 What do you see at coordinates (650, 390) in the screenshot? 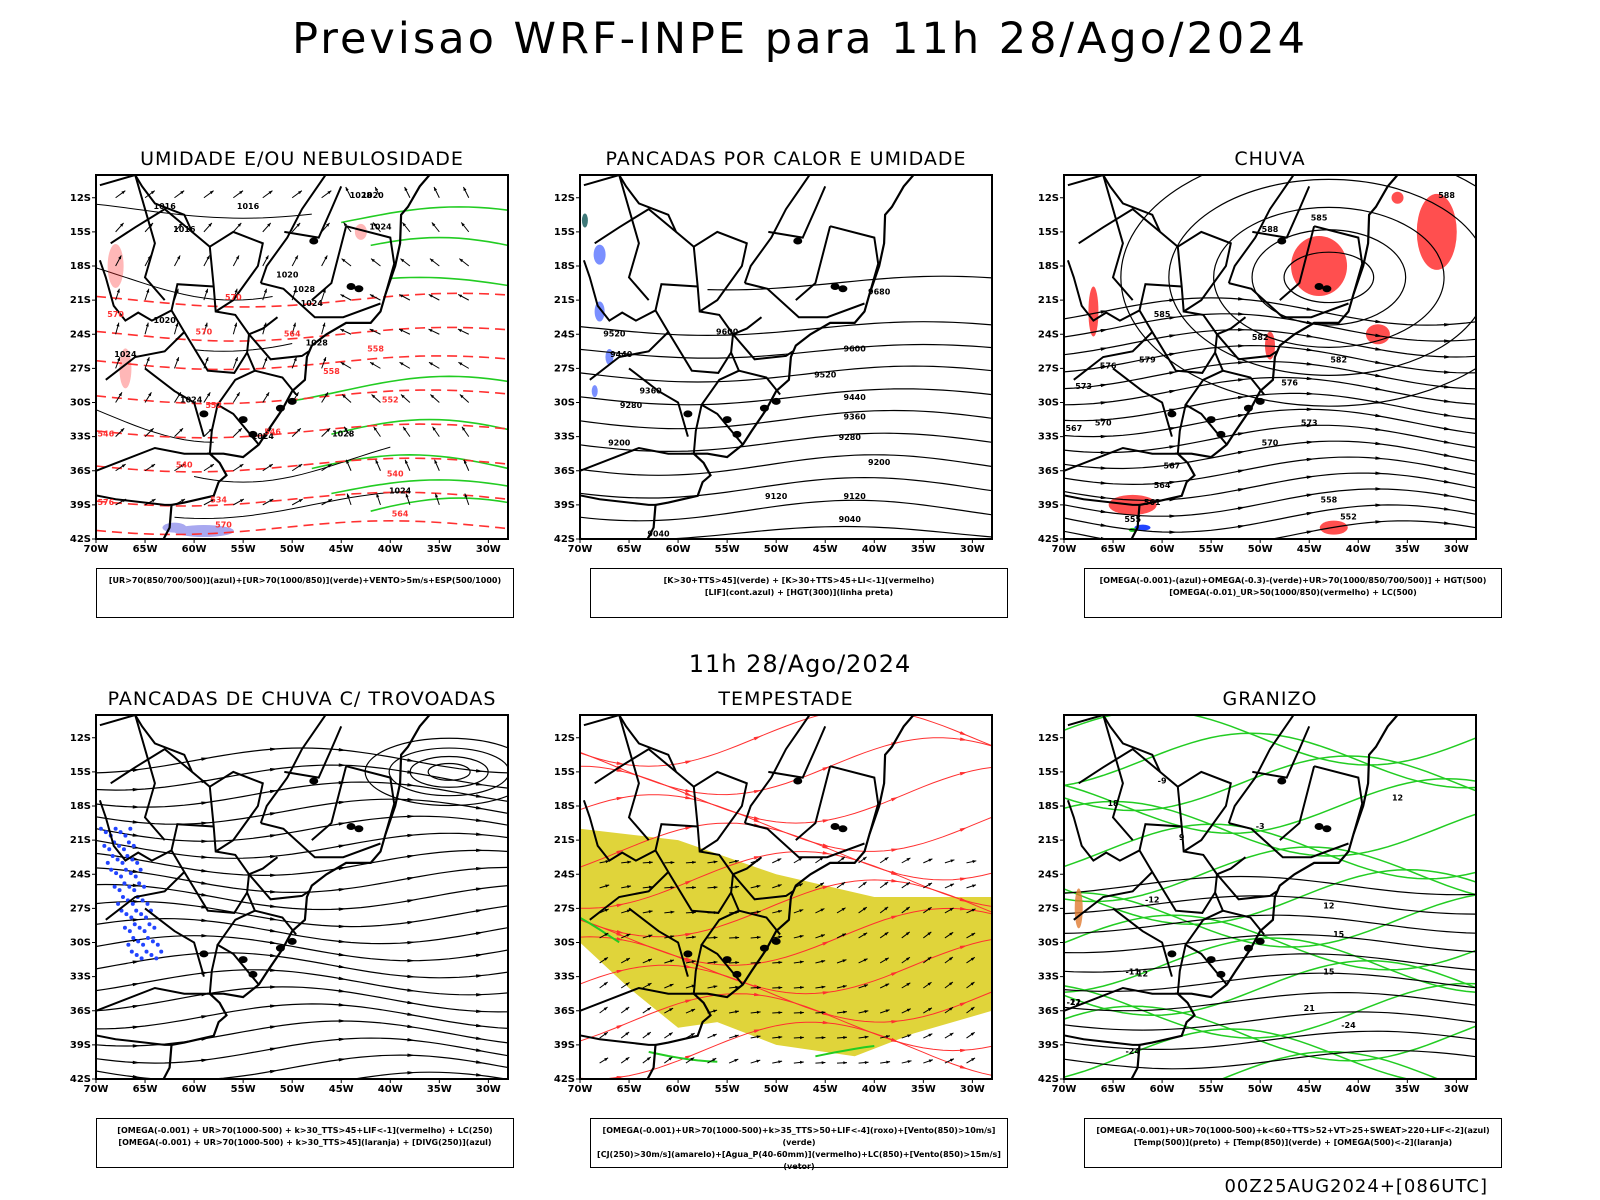
I see `contour-label: 9360` at bounding box center [650, 390].